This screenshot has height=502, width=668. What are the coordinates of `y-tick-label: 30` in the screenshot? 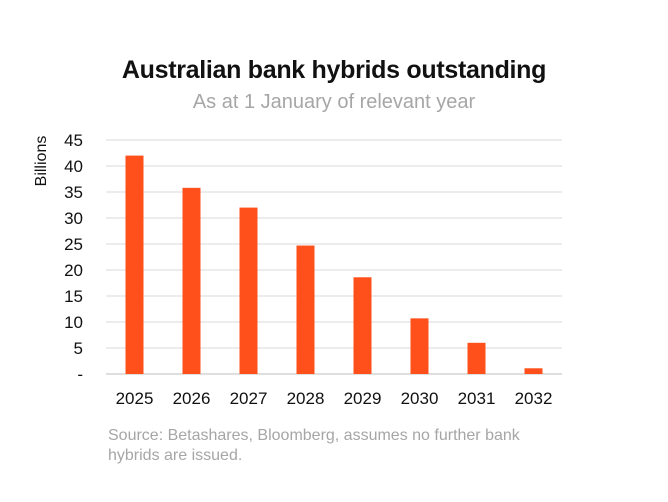 It's located at (73, 218).